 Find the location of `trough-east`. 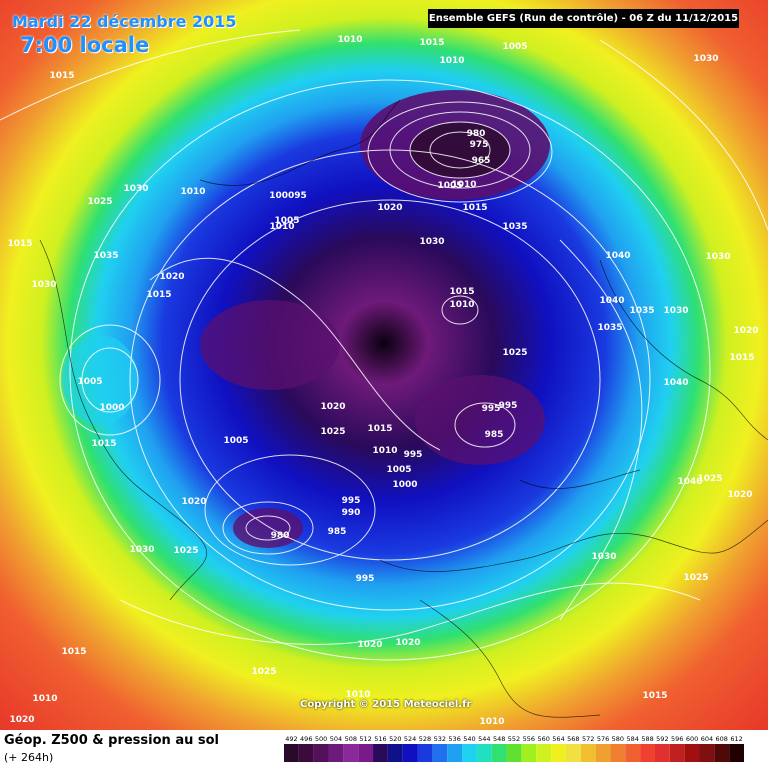

trough-east is located at coordinates (480, 420).